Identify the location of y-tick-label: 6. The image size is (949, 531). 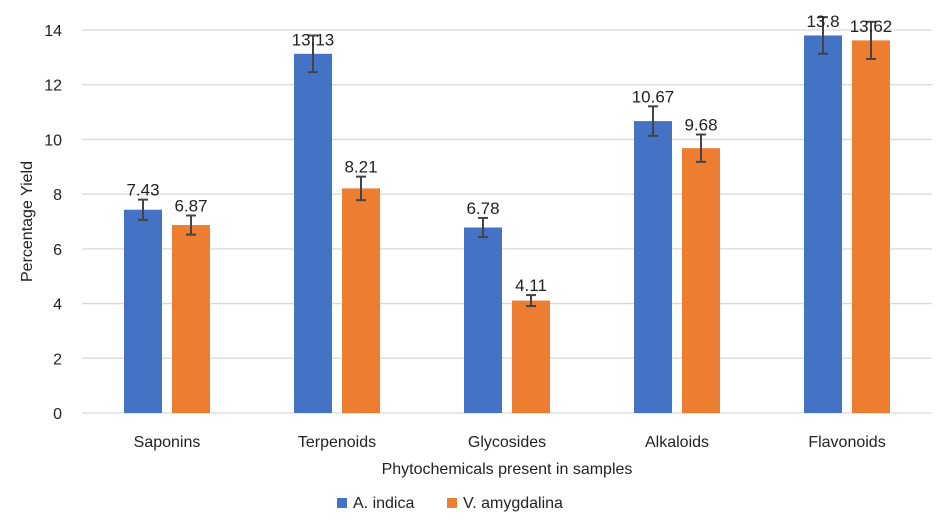
(57, 250).